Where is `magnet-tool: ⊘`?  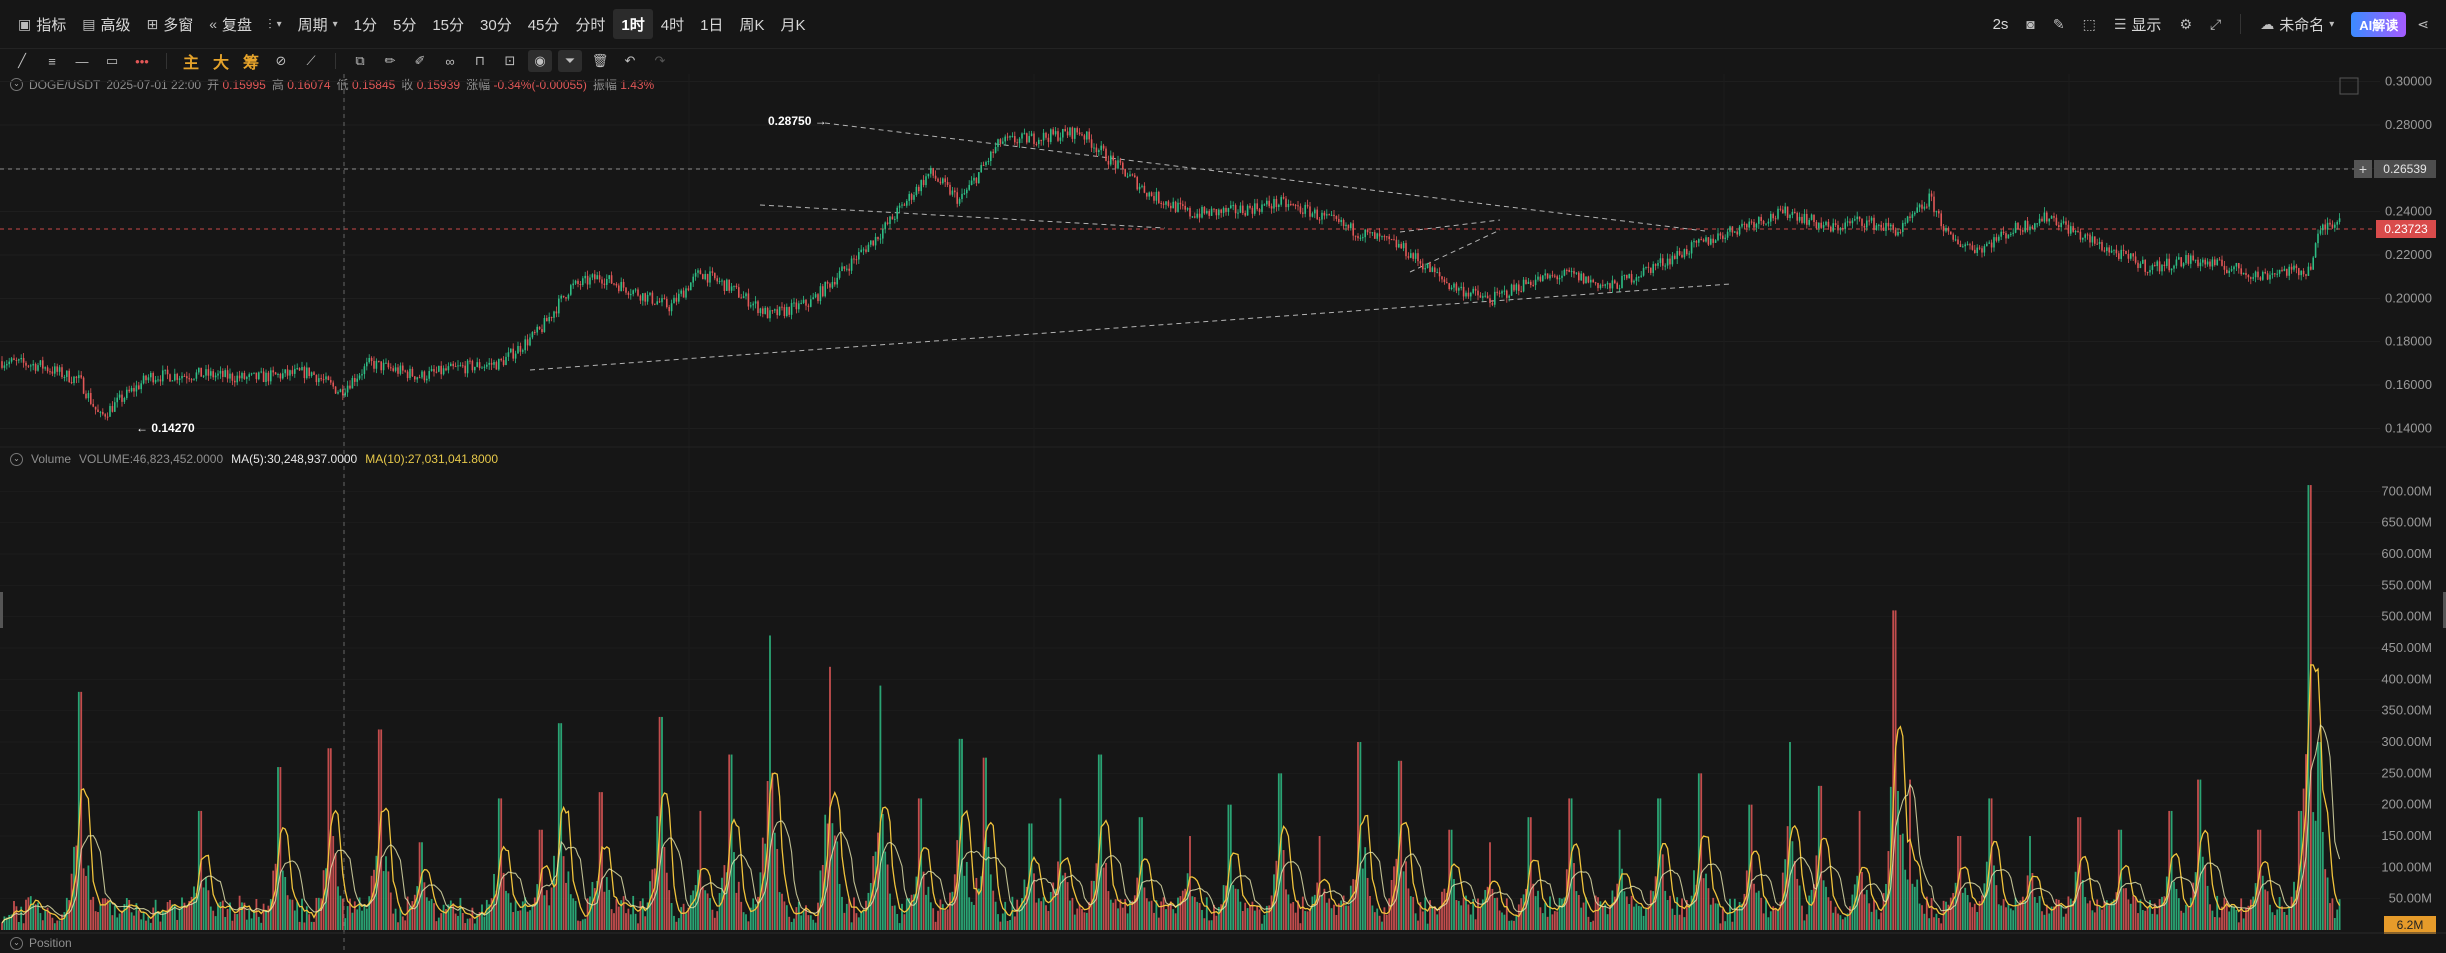 magnet-tool: ⊘ is located at coordinates (281, 61).